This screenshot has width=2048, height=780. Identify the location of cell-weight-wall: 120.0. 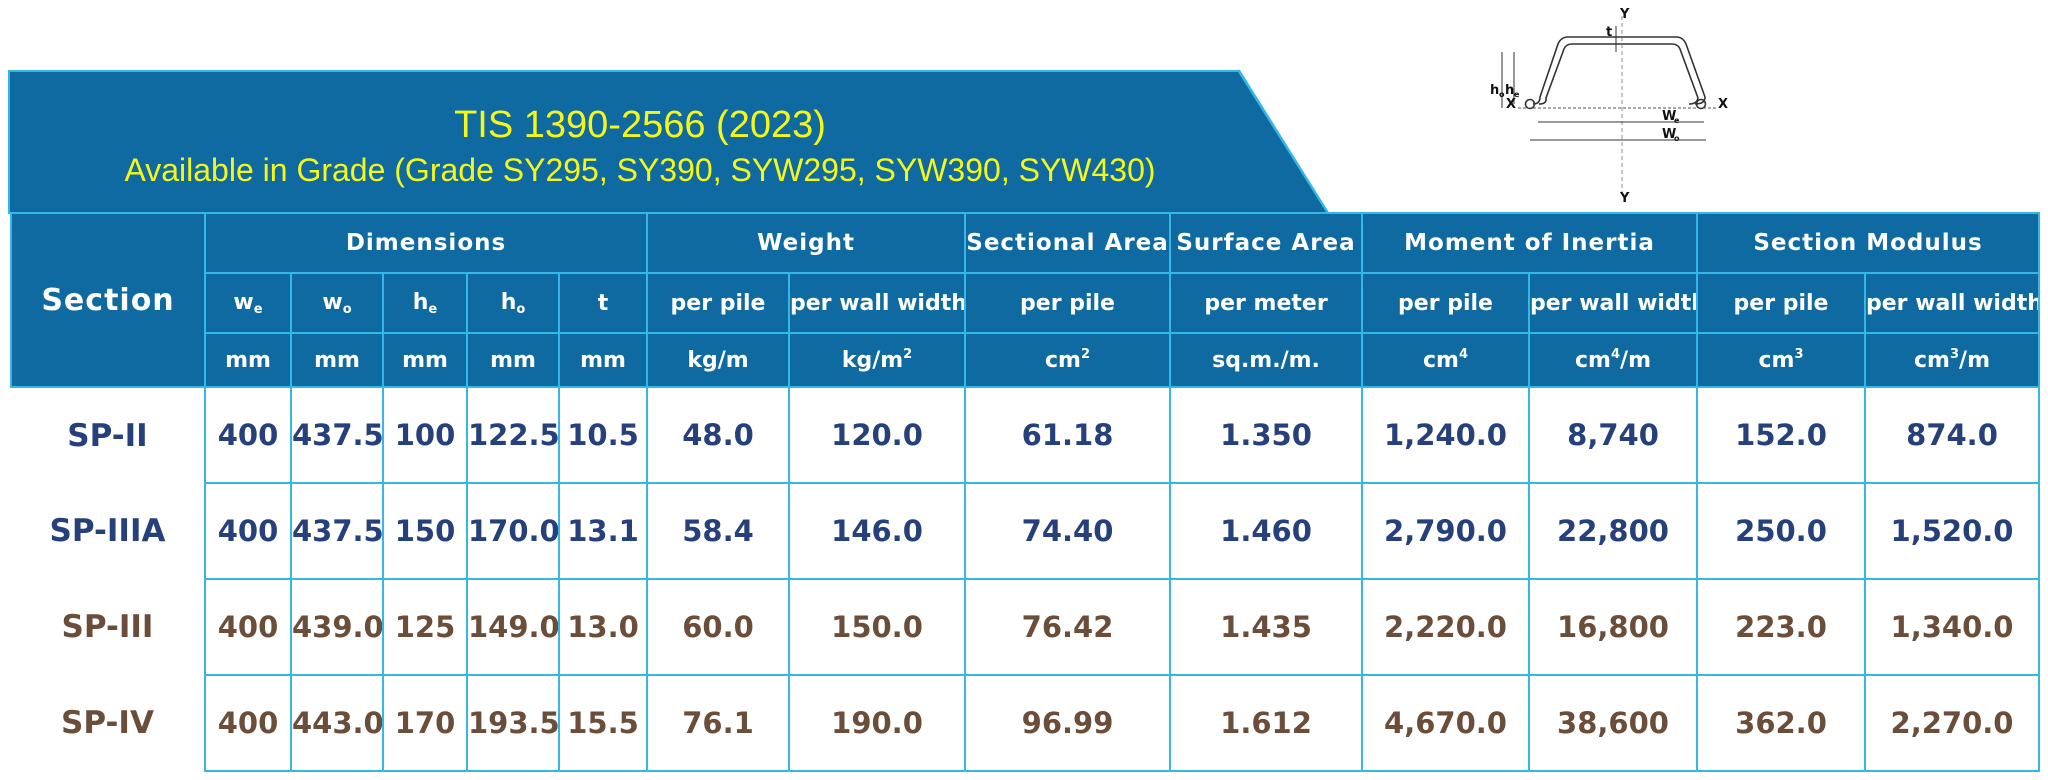
(877, 435).